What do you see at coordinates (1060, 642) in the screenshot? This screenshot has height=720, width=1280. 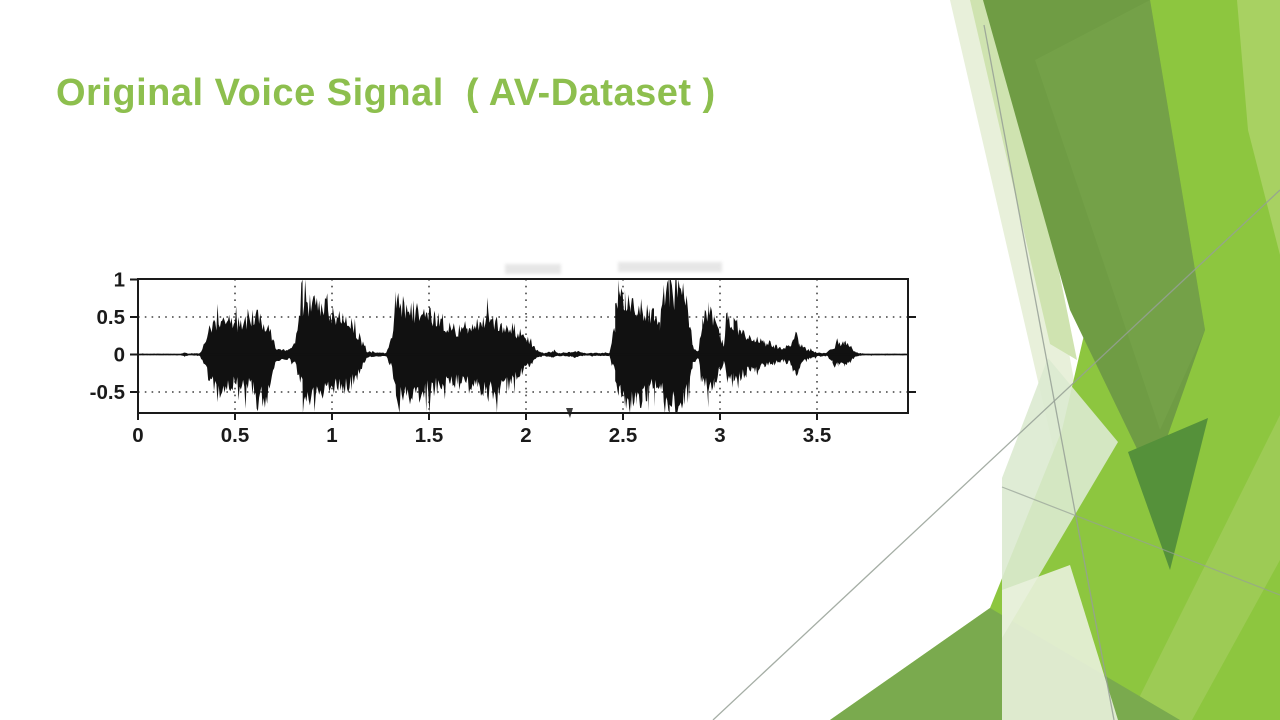 I see `decor-pale-corner-shape` at bounding box center [1060, 642].